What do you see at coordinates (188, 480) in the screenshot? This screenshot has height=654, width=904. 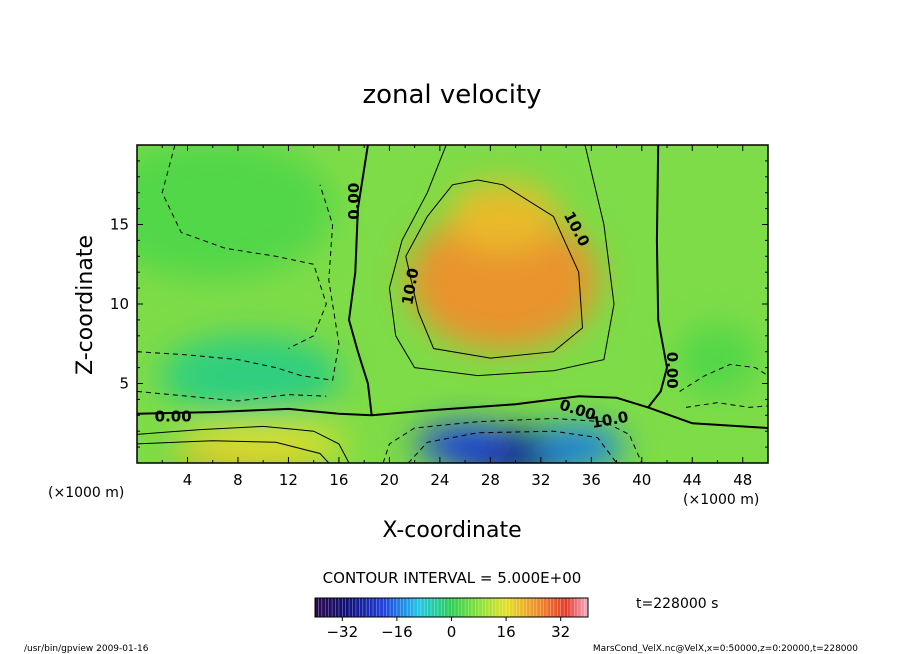 I see `x-tick-label: 4` at bounding box center [188, 480].